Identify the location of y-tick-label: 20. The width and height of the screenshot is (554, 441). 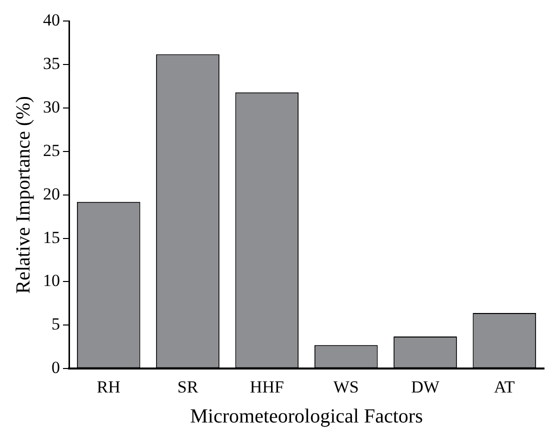
(51, 194).